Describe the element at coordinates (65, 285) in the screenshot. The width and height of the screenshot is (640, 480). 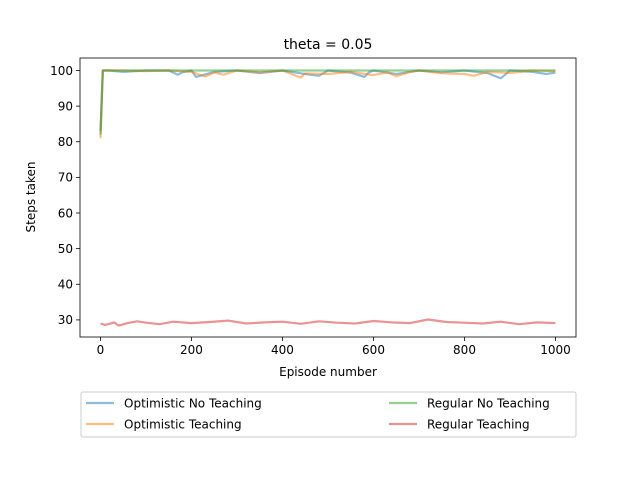
I see `y-tick-label: 40` at that location.